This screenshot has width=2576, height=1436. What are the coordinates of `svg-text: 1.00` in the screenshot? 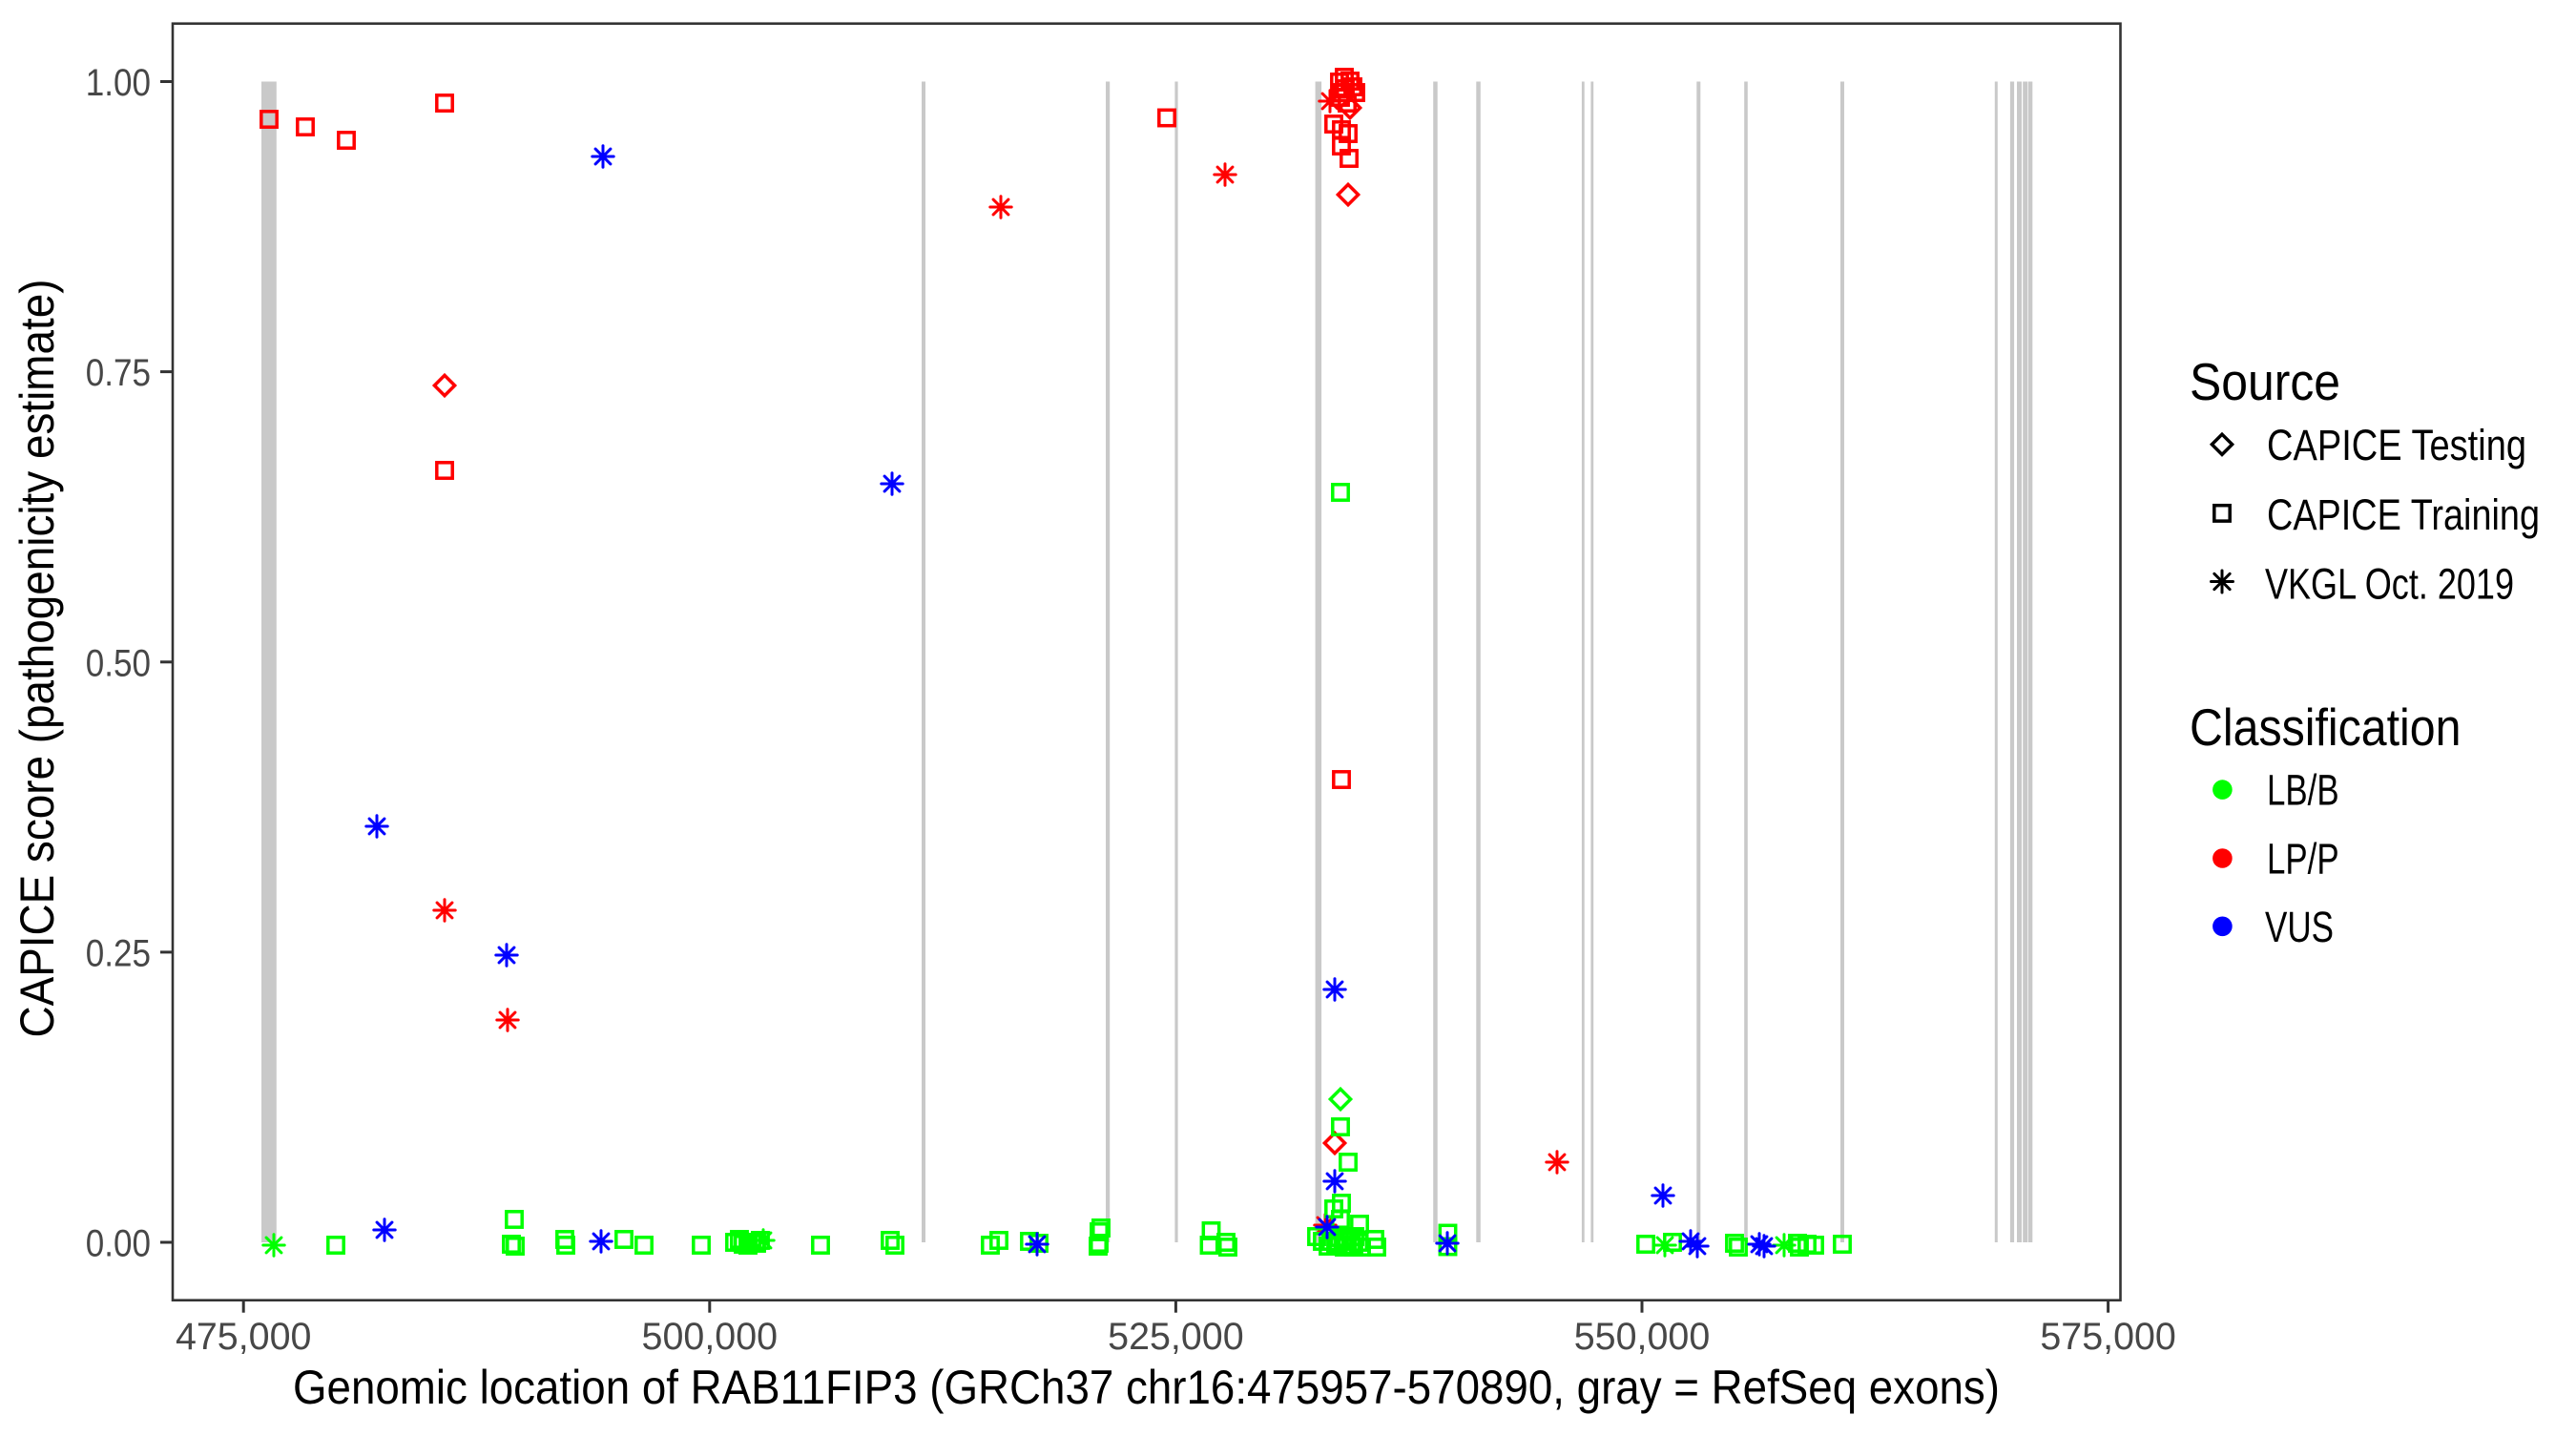 It's located at (118, 83).